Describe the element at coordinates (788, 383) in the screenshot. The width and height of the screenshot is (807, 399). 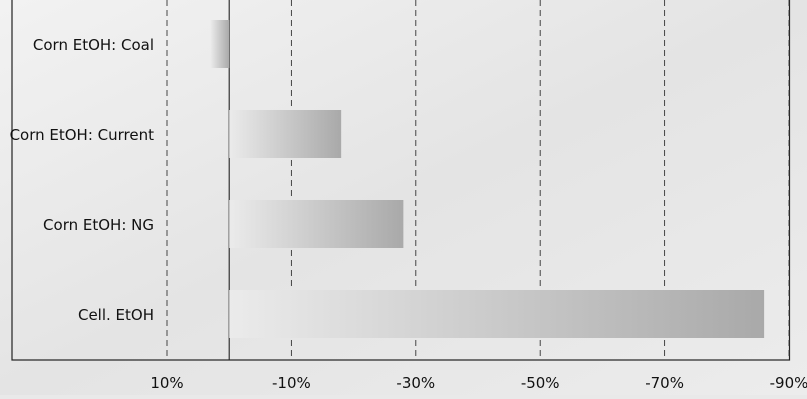
I see `x-tick-label: -90%` at that location.